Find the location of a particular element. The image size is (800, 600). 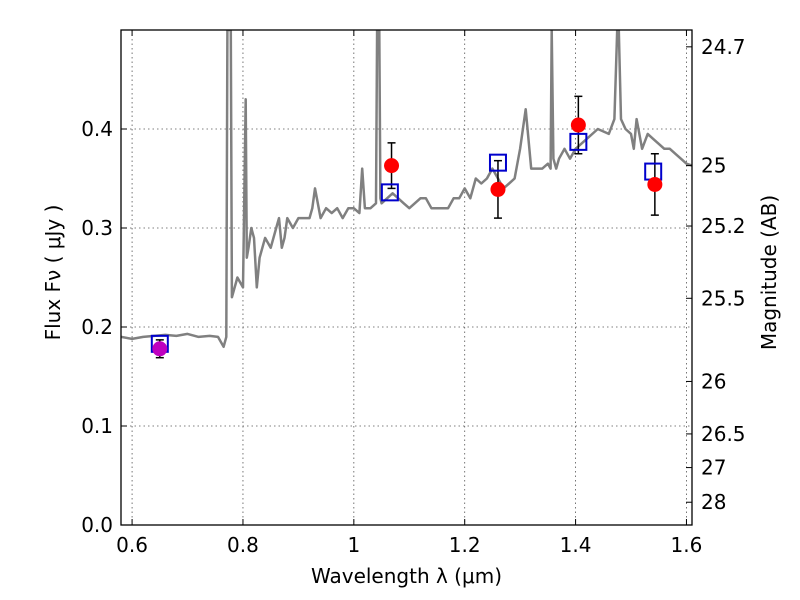

y-axis-label: Flux Fν ( μJy ) is located at coordinates (53, 273).